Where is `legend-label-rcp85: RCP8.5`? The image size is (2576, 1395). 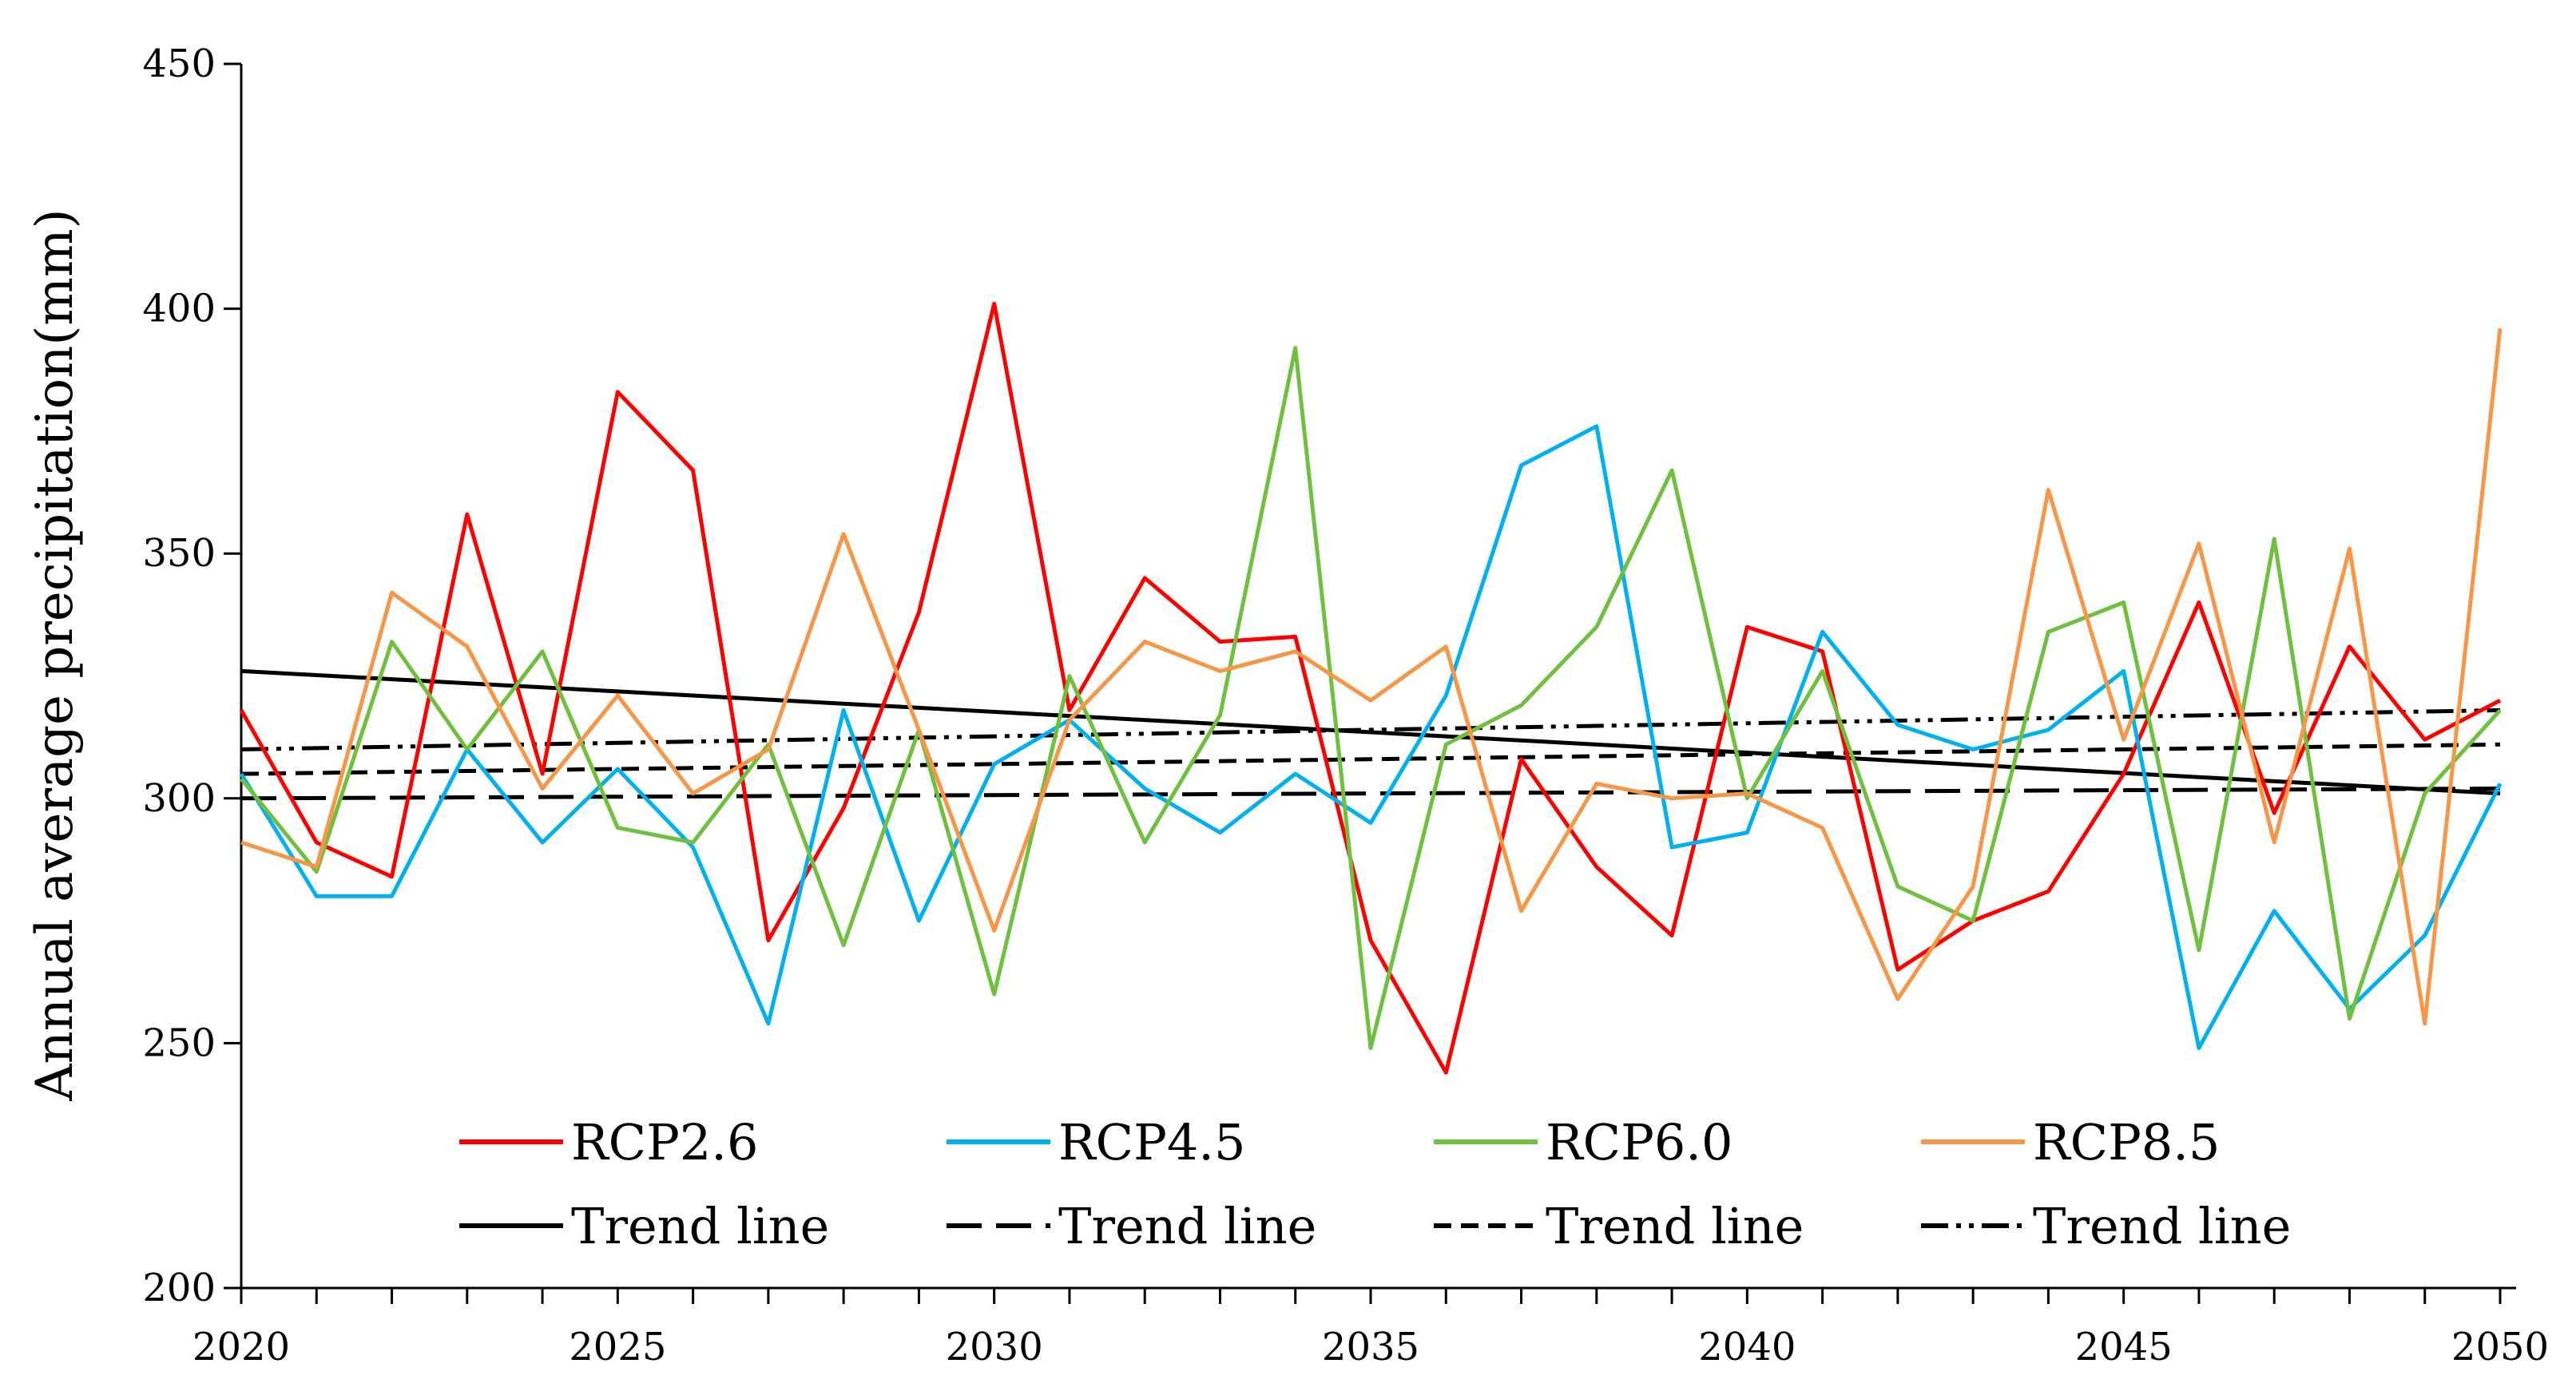
legend-label-rcp85: RCP8.5 is located at coordinates (2126, 1142).